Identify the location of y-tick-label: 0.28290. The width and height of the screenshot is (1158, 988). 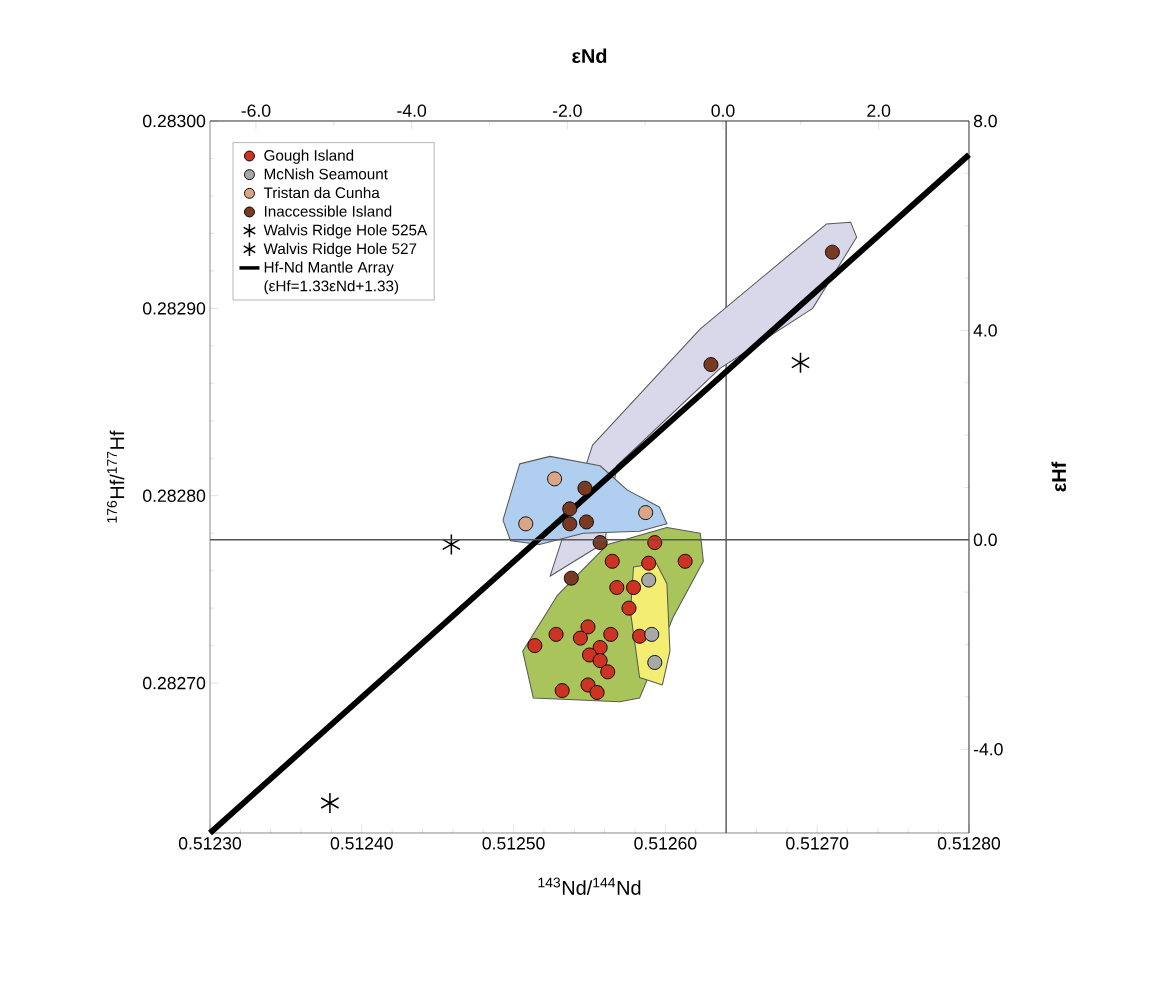
(174, 308).